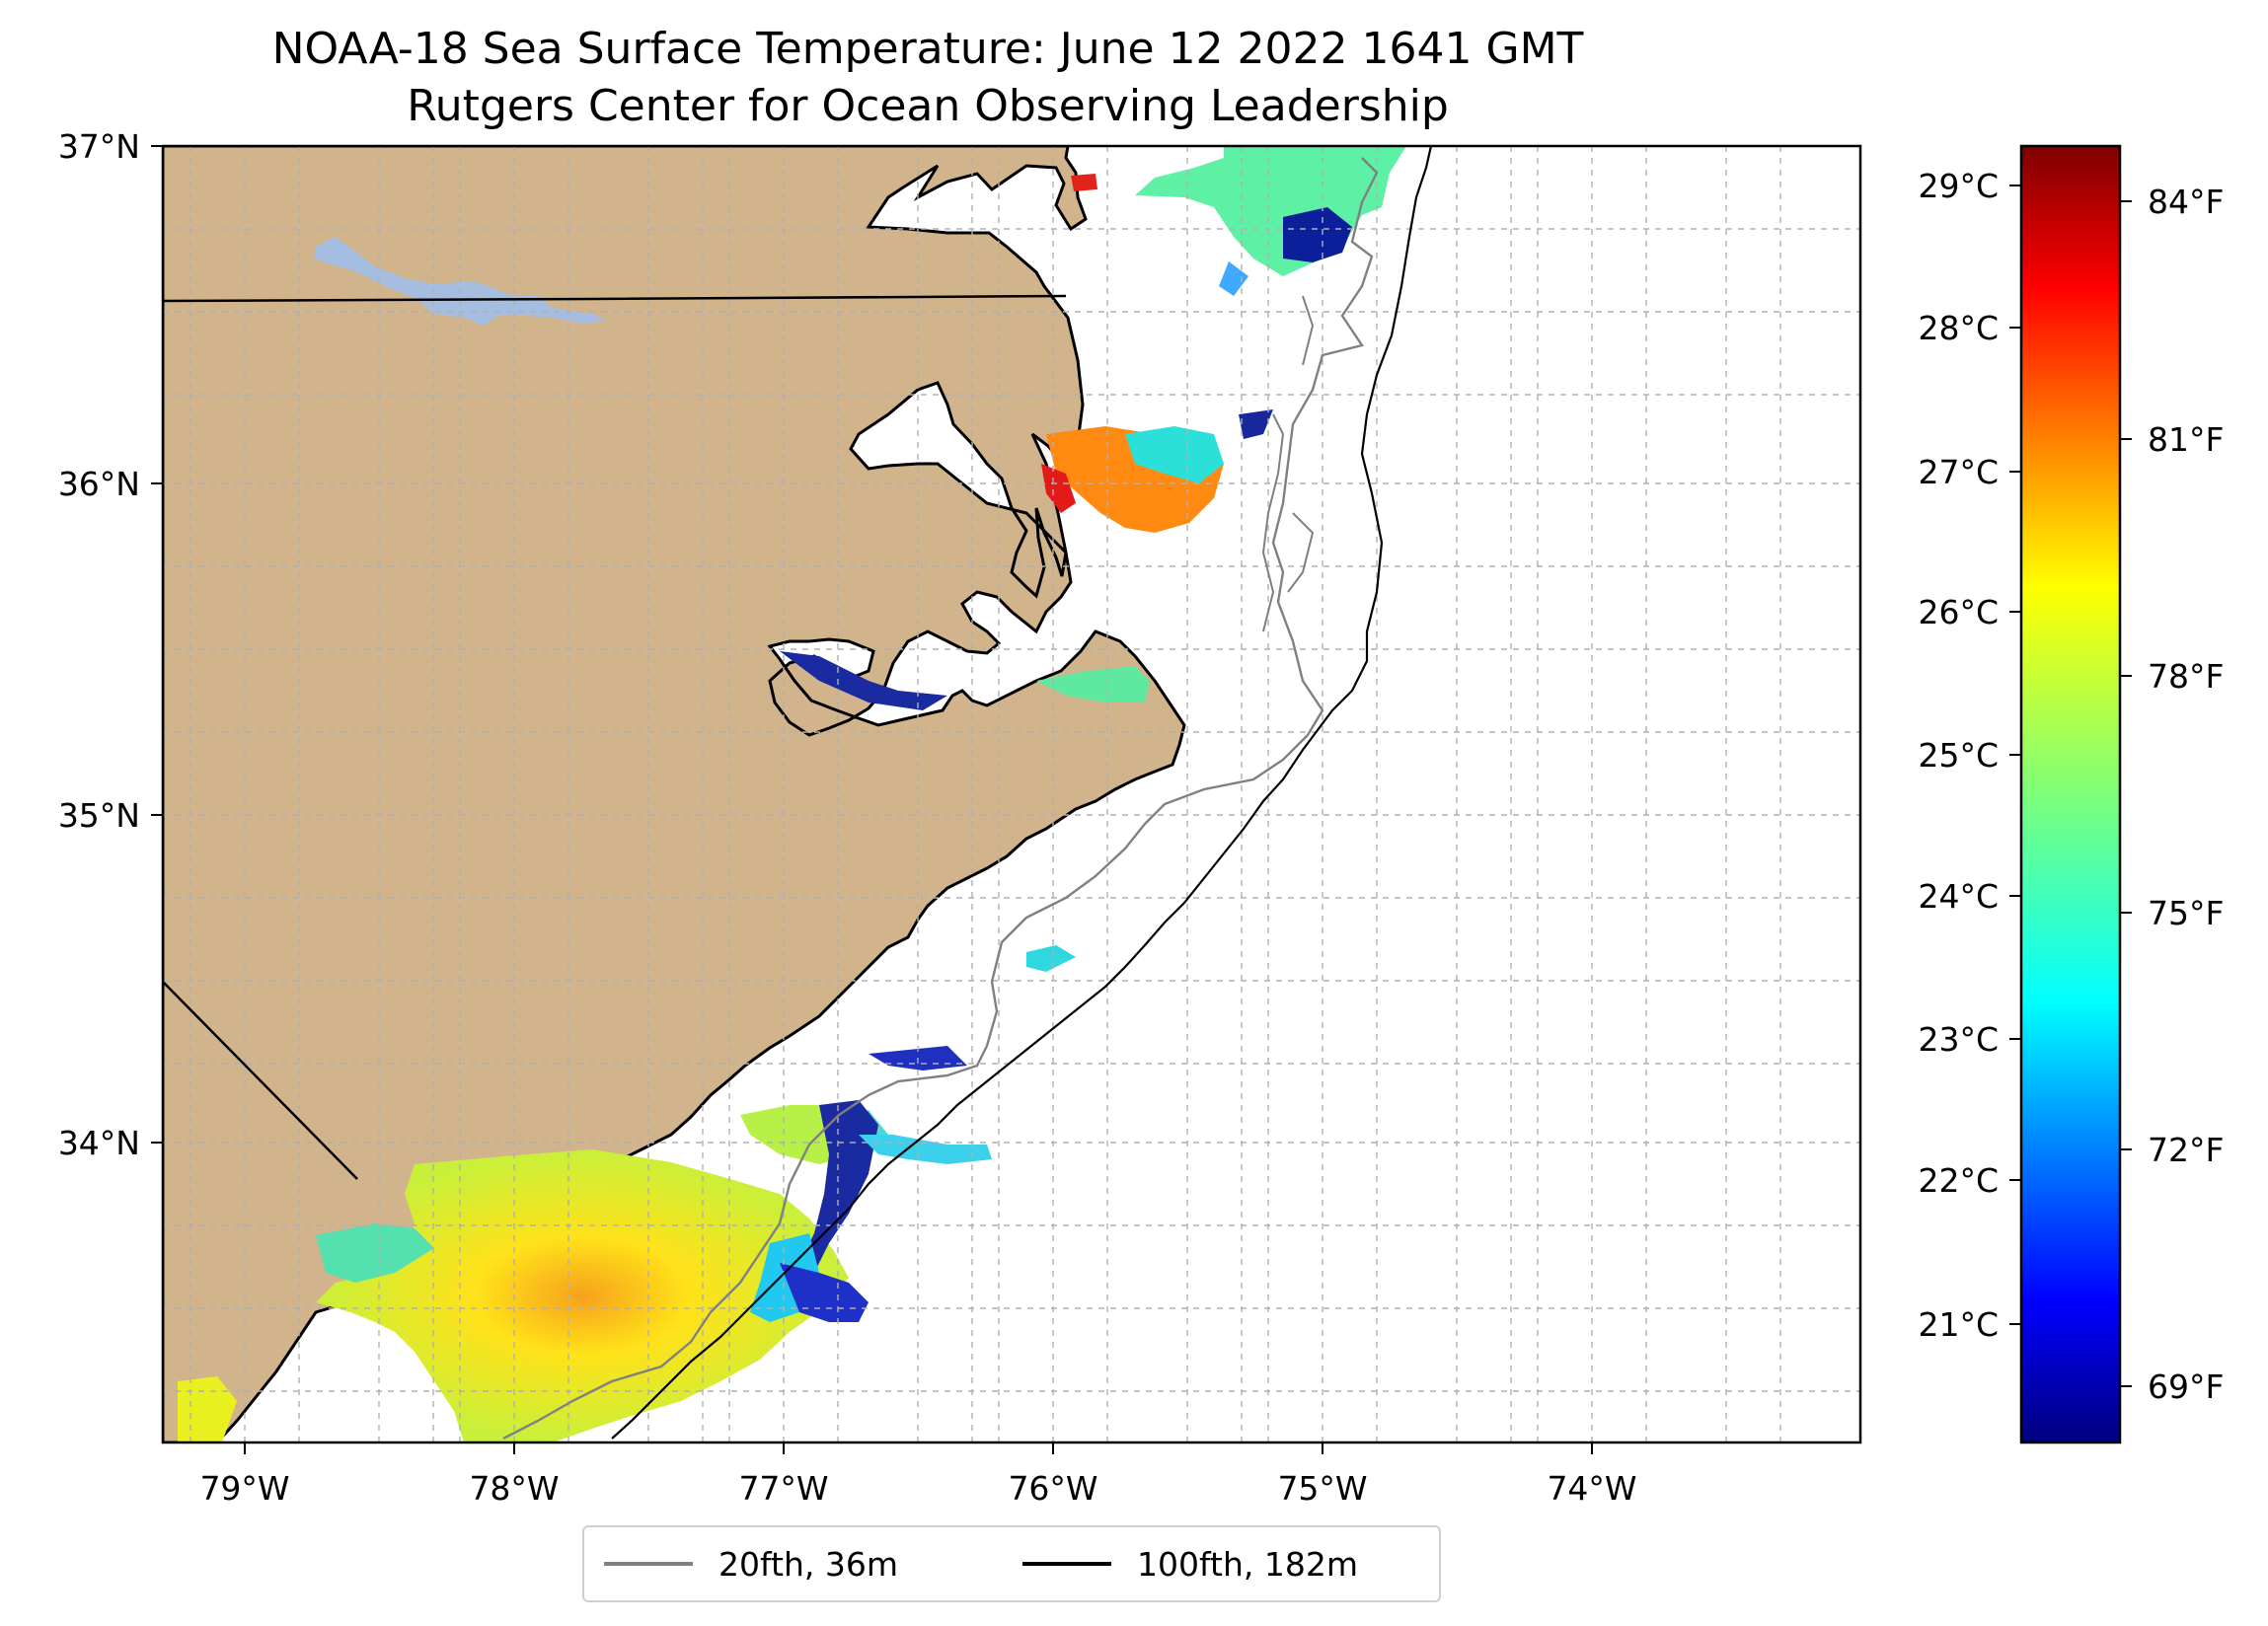 This screenshot has width=2268, height=1626. Describe the element at coordinates (1958, 328) in the screenshot. I see `celsius-tick-label: 28°C` at that location.